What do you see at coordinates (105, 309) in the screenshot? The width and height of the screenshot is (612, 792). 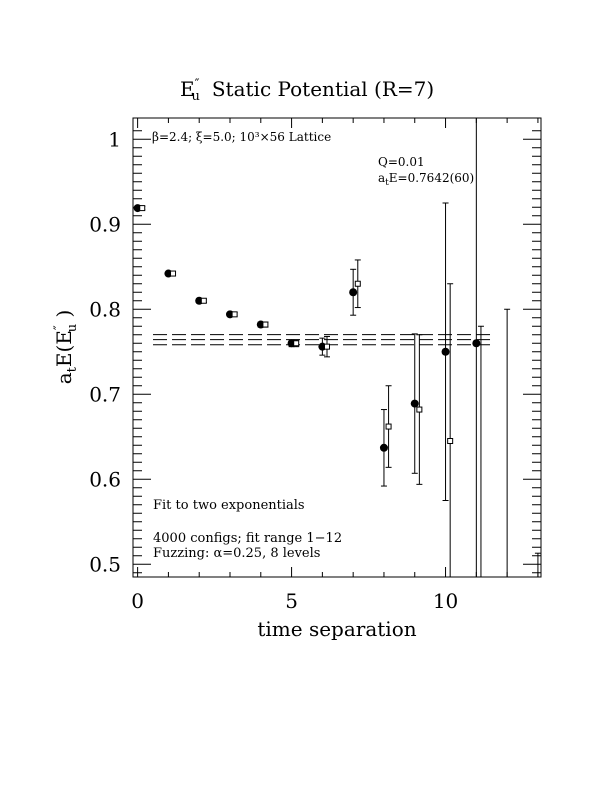 I see `y-tick-label: 0.8` at bounding box center [105, 309].